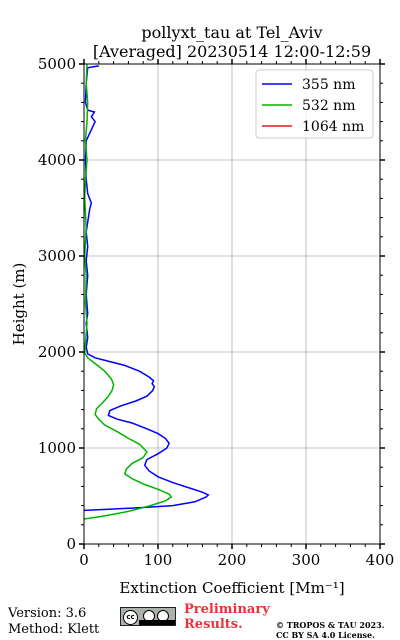 Image resolution: width=400 pixels, height=640 pixels. I want to click on y-tick-label: 3000, so click(57, 256).